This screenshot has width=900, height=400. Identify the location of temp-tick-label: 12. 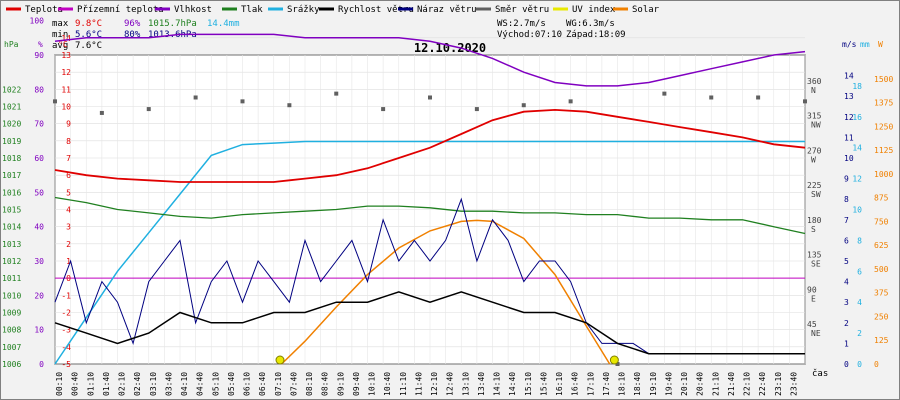
(66, 72).